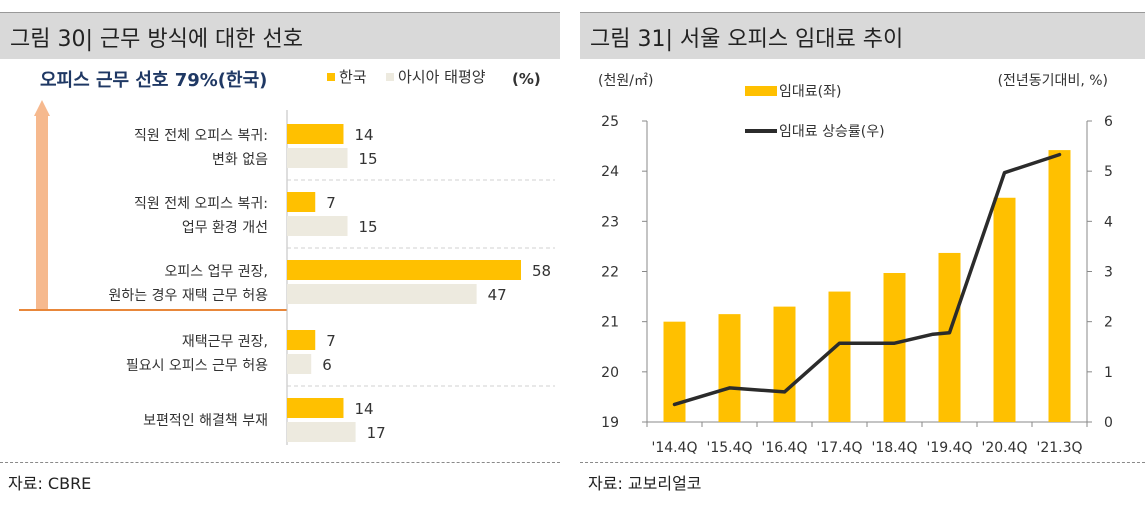 This screenshot has width=1145, height=510. I want to click on legend-apac-label: 아시아 태평양, so click(442, 77).